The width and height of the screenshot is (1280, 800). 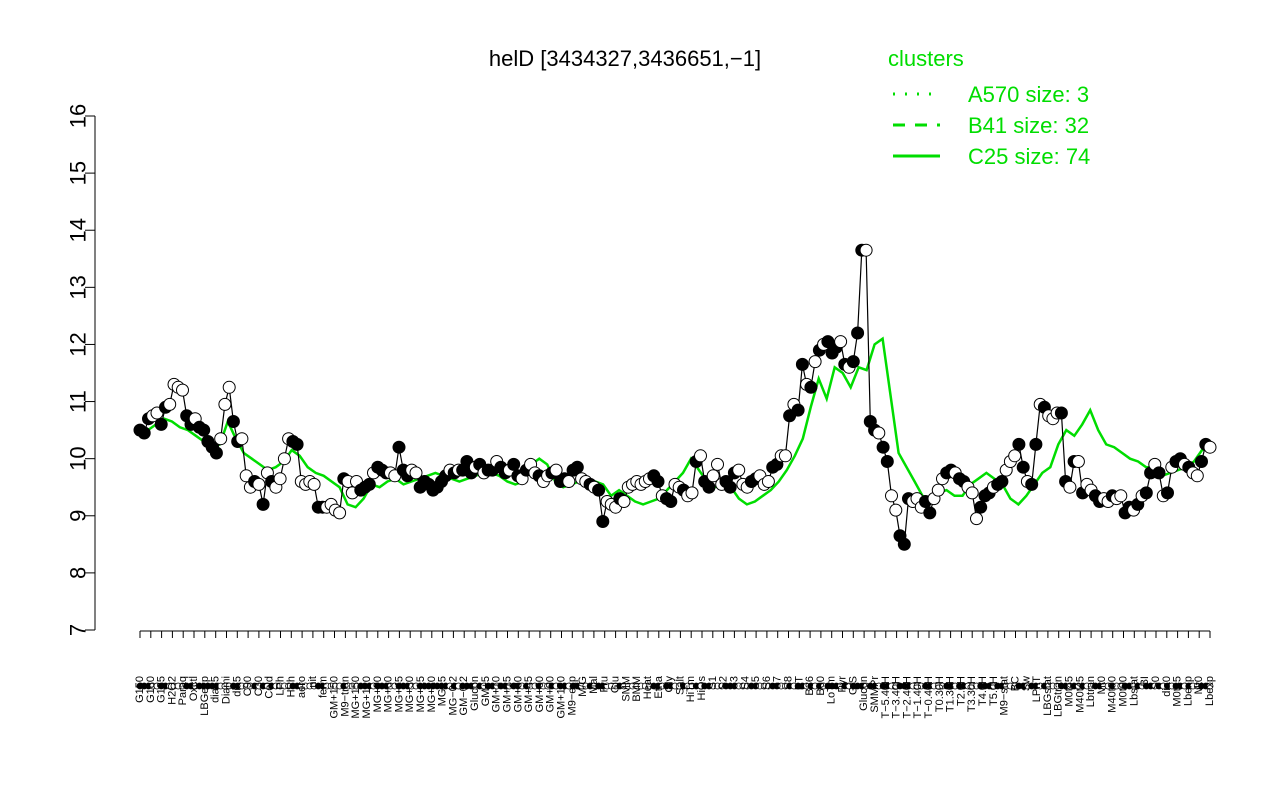 What do you see at coordinates (367, 697) in the screenshot?
I see `x-tick-label: MG+120` at bounding box center [367, 697].